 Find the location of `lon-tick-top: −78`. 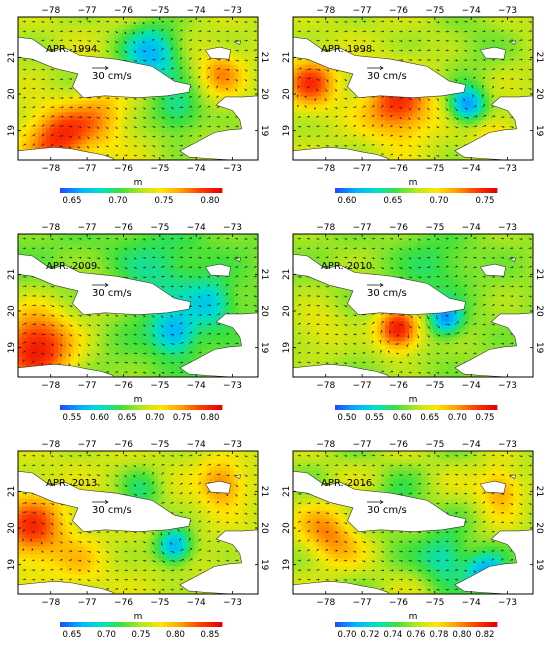

lon-tick-top: −78 is located at coordinates (50, 228).